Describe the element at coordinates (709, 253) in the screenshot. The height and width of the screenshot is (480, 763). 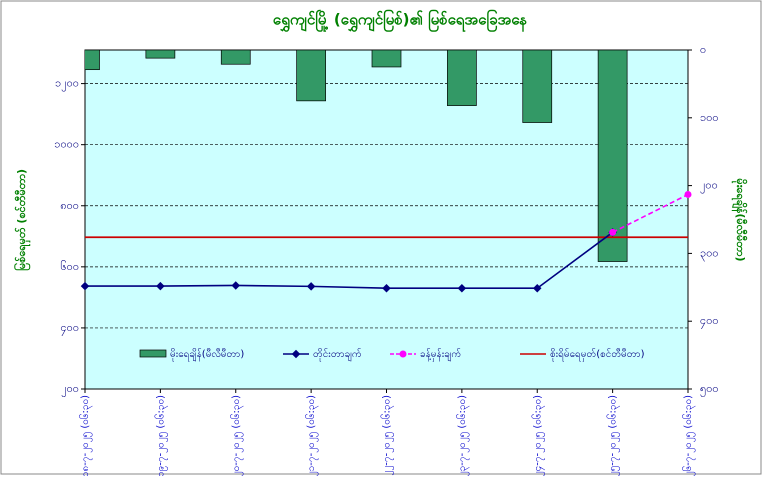
I see `y2-tick-label: ၃၀၀` at that location.